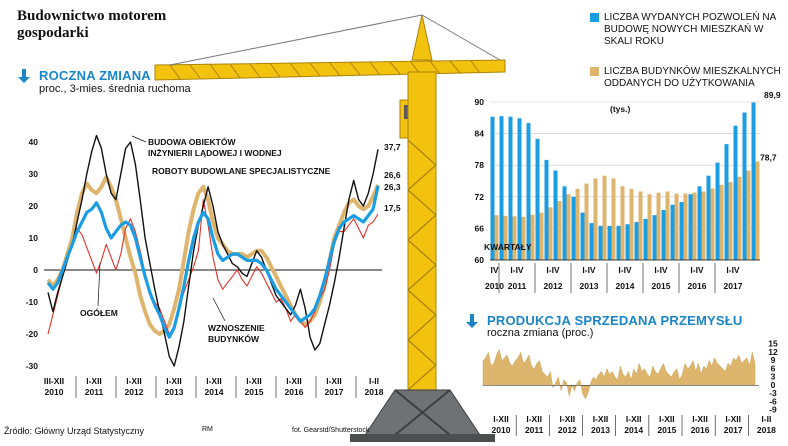 This screenshot has width=788, height=446. What do you see at coordinates (174, 392) in the screenshot?
I see `x-tick-year: 2013` at bounding box center [174, 392].